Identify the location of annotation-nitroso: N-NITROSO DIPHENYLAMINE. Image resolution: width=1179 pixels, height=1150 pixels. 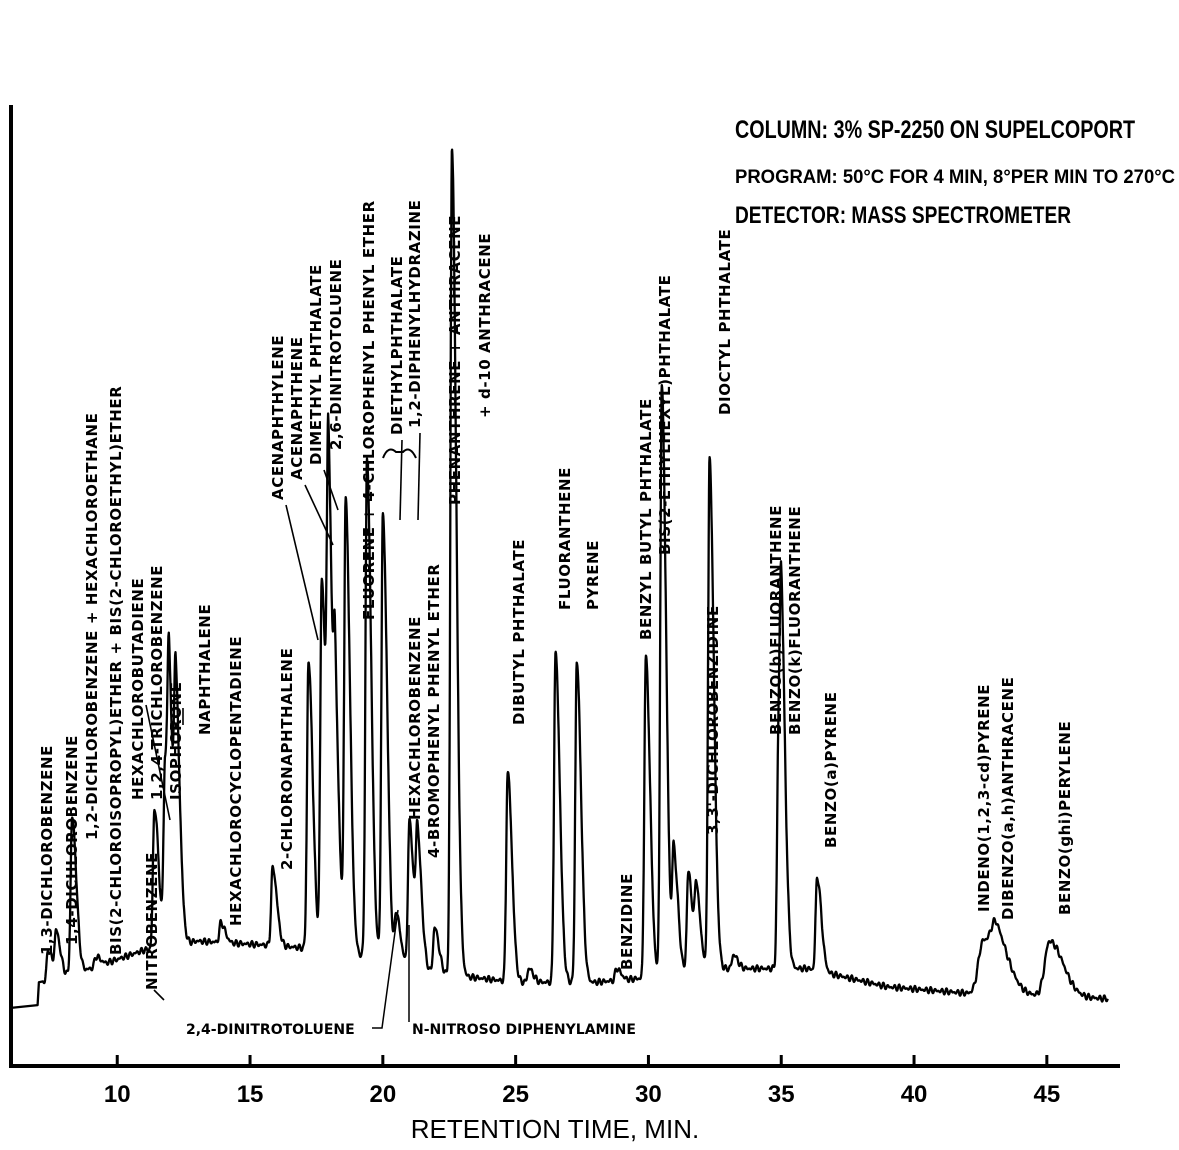
(522, 981).